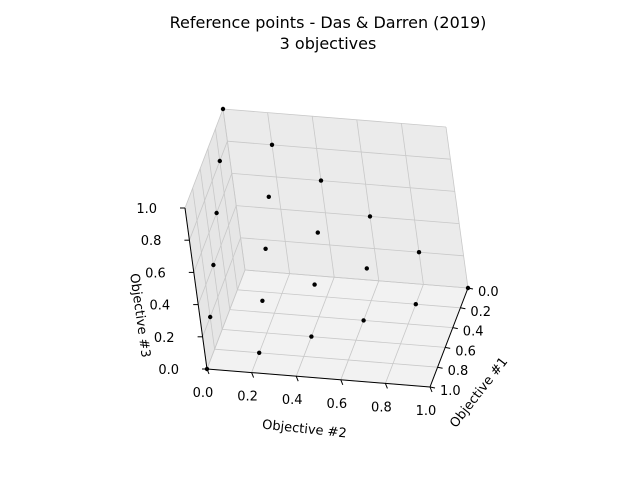 Image resolution: width=640 pixels, height=480 pixels. I want to click on x-tick-label: 1.0, so click(450, 391).